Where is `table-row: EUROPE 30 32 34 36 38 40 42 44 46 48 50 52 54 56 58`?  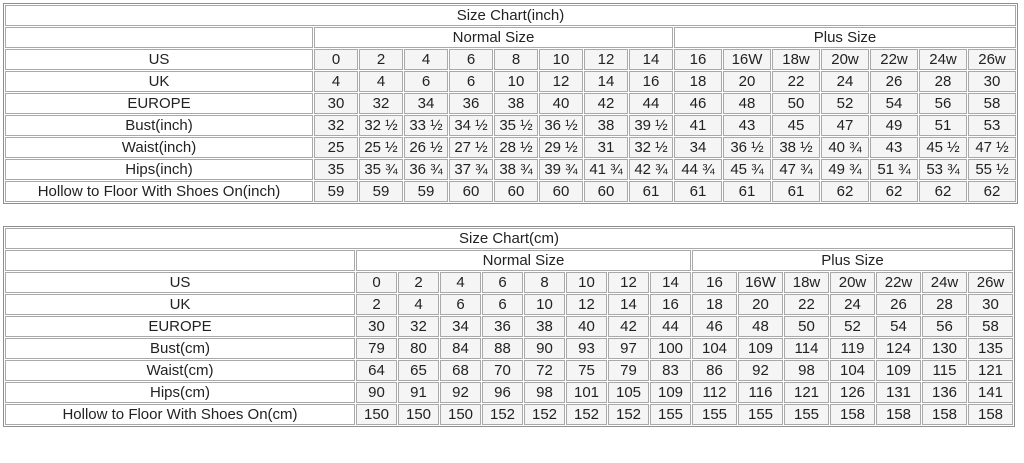 table-row: EUROPE 30 32 34 36 38 40 42 44 46 48 50 52 54 56 58 is located at coordinates (510, 103).